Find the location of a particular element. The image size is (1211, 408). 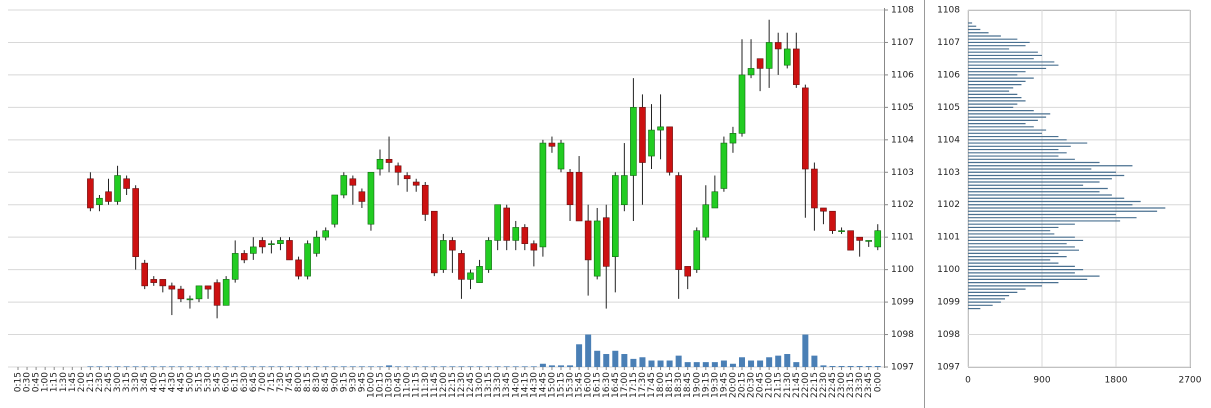

x-tick-label: 20:30 is located at coordinates (752, 385).